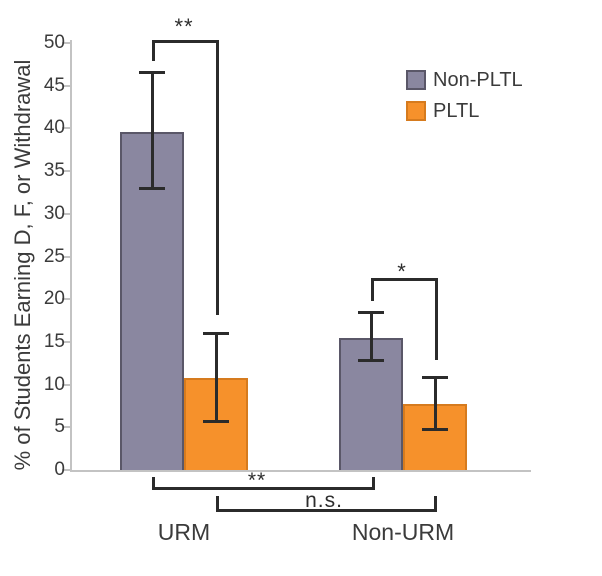  Describe the element at coordinates (324, 500) in the screenshot. I see `sig-label-pltl-across: n.s.` at that location.